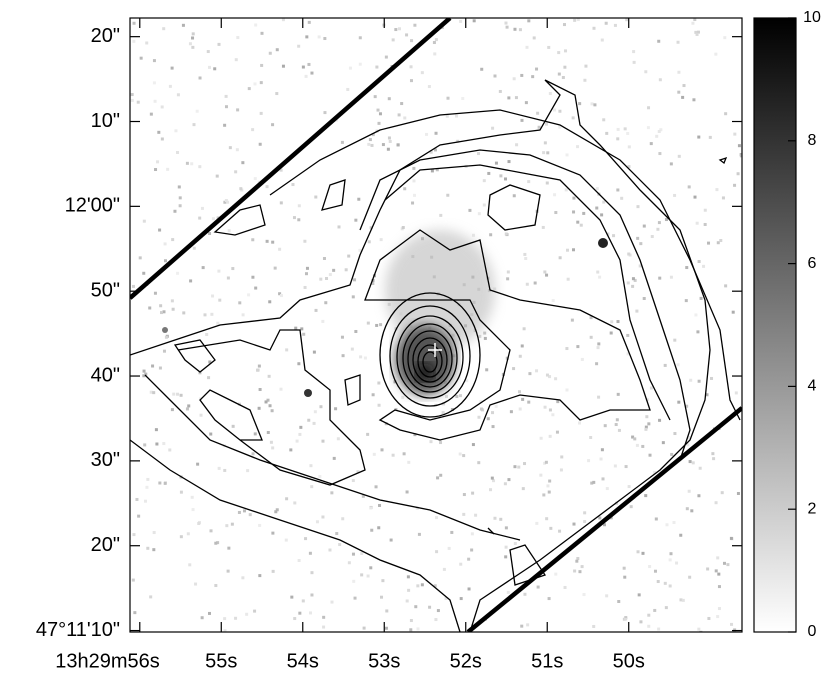  Describe the element at coordinates (78, 630) in the screenshot. I see `y-tick-label: 47°11'10"` at that location.